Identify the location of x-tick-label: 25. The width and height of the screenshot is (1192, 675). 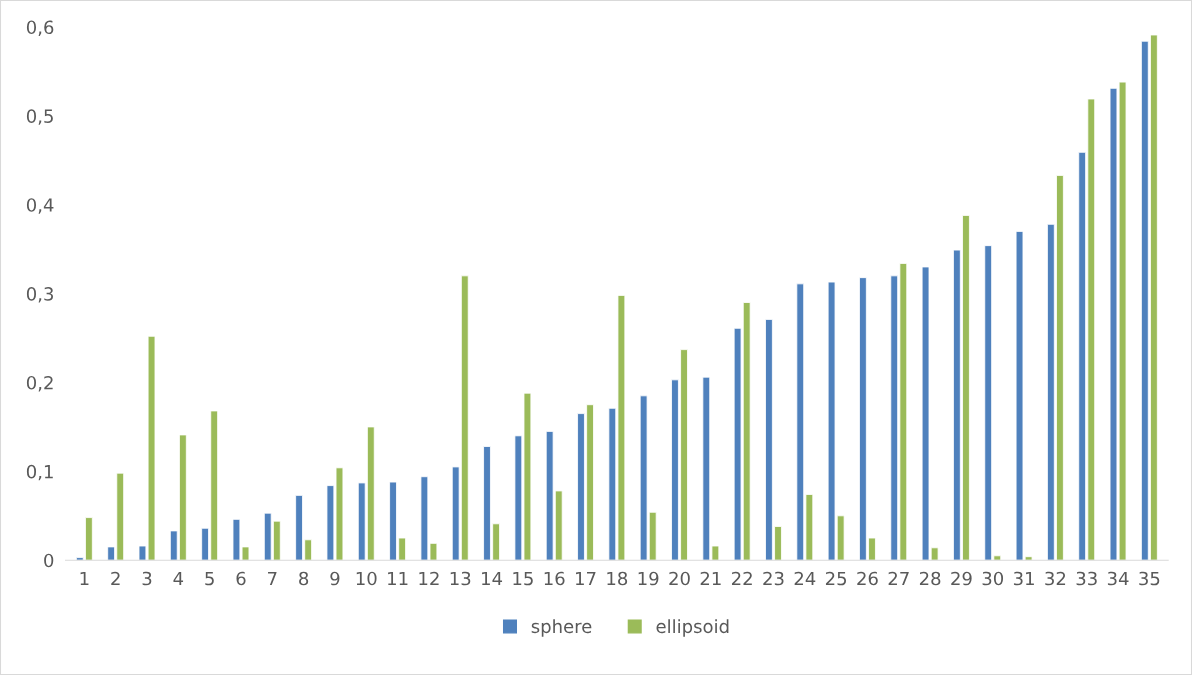
(836, 578).